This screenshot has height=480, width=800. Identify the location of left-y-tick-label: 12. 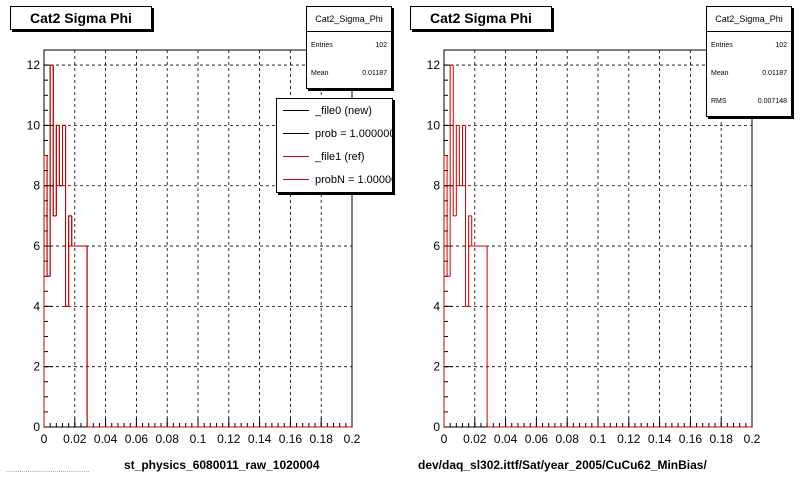
(34, 65).